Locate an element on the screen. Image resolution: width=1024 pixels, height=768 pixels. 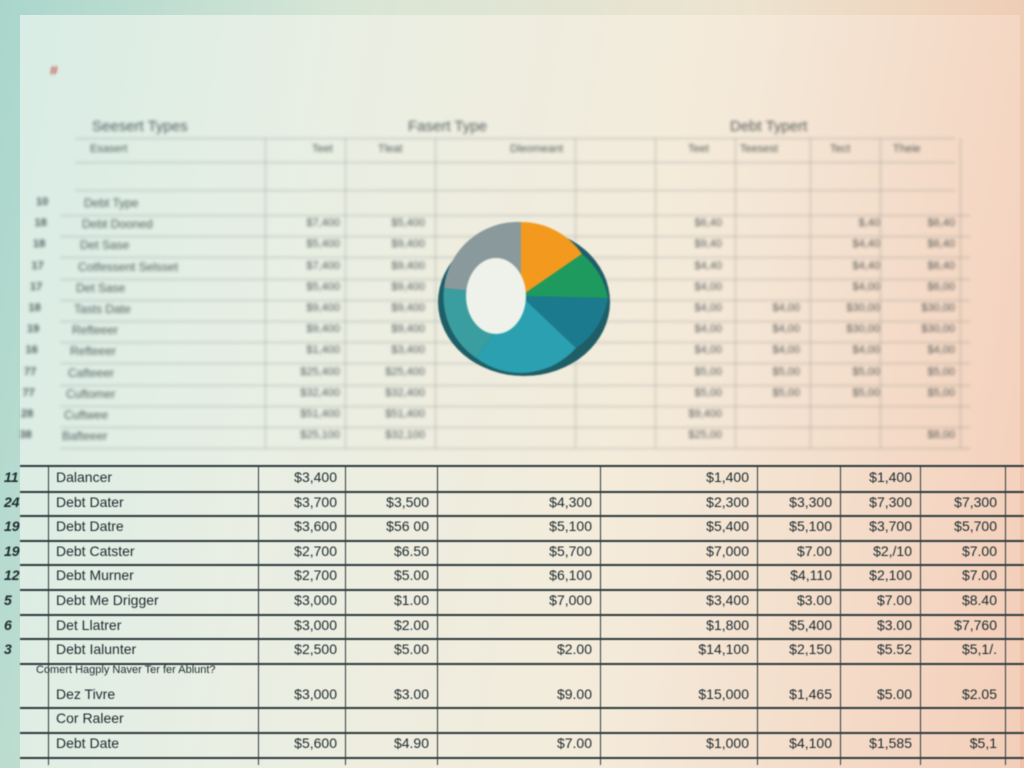
row-label: Debt Me Drigger is located at coordinates (107, 600).